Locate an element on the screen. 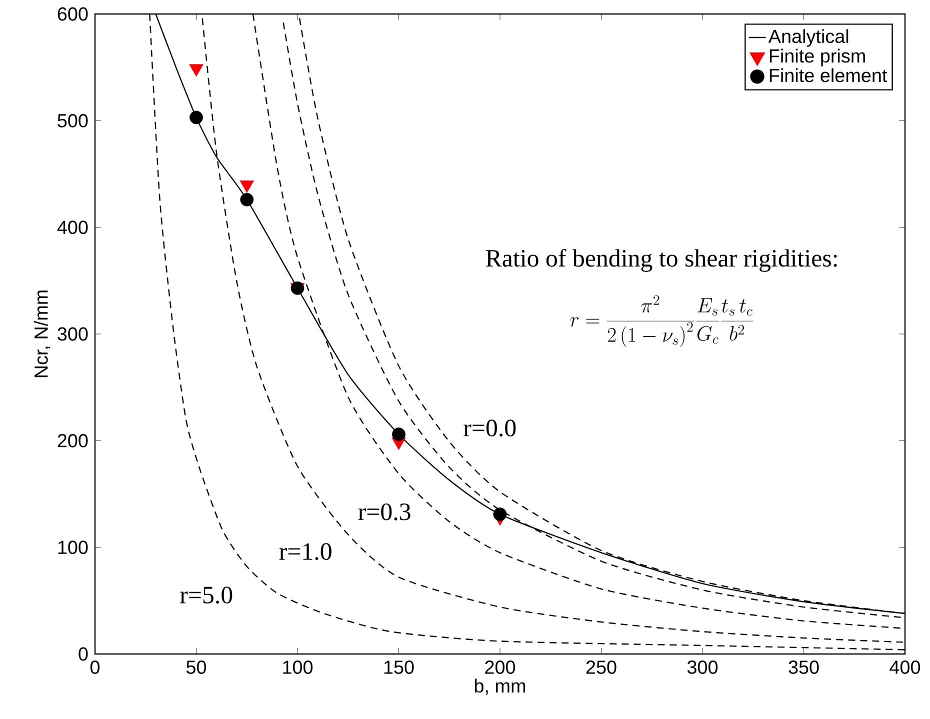 This screenshot has height=719, width=930. x-tick-label: 0 is located at coordinates (95, 667).